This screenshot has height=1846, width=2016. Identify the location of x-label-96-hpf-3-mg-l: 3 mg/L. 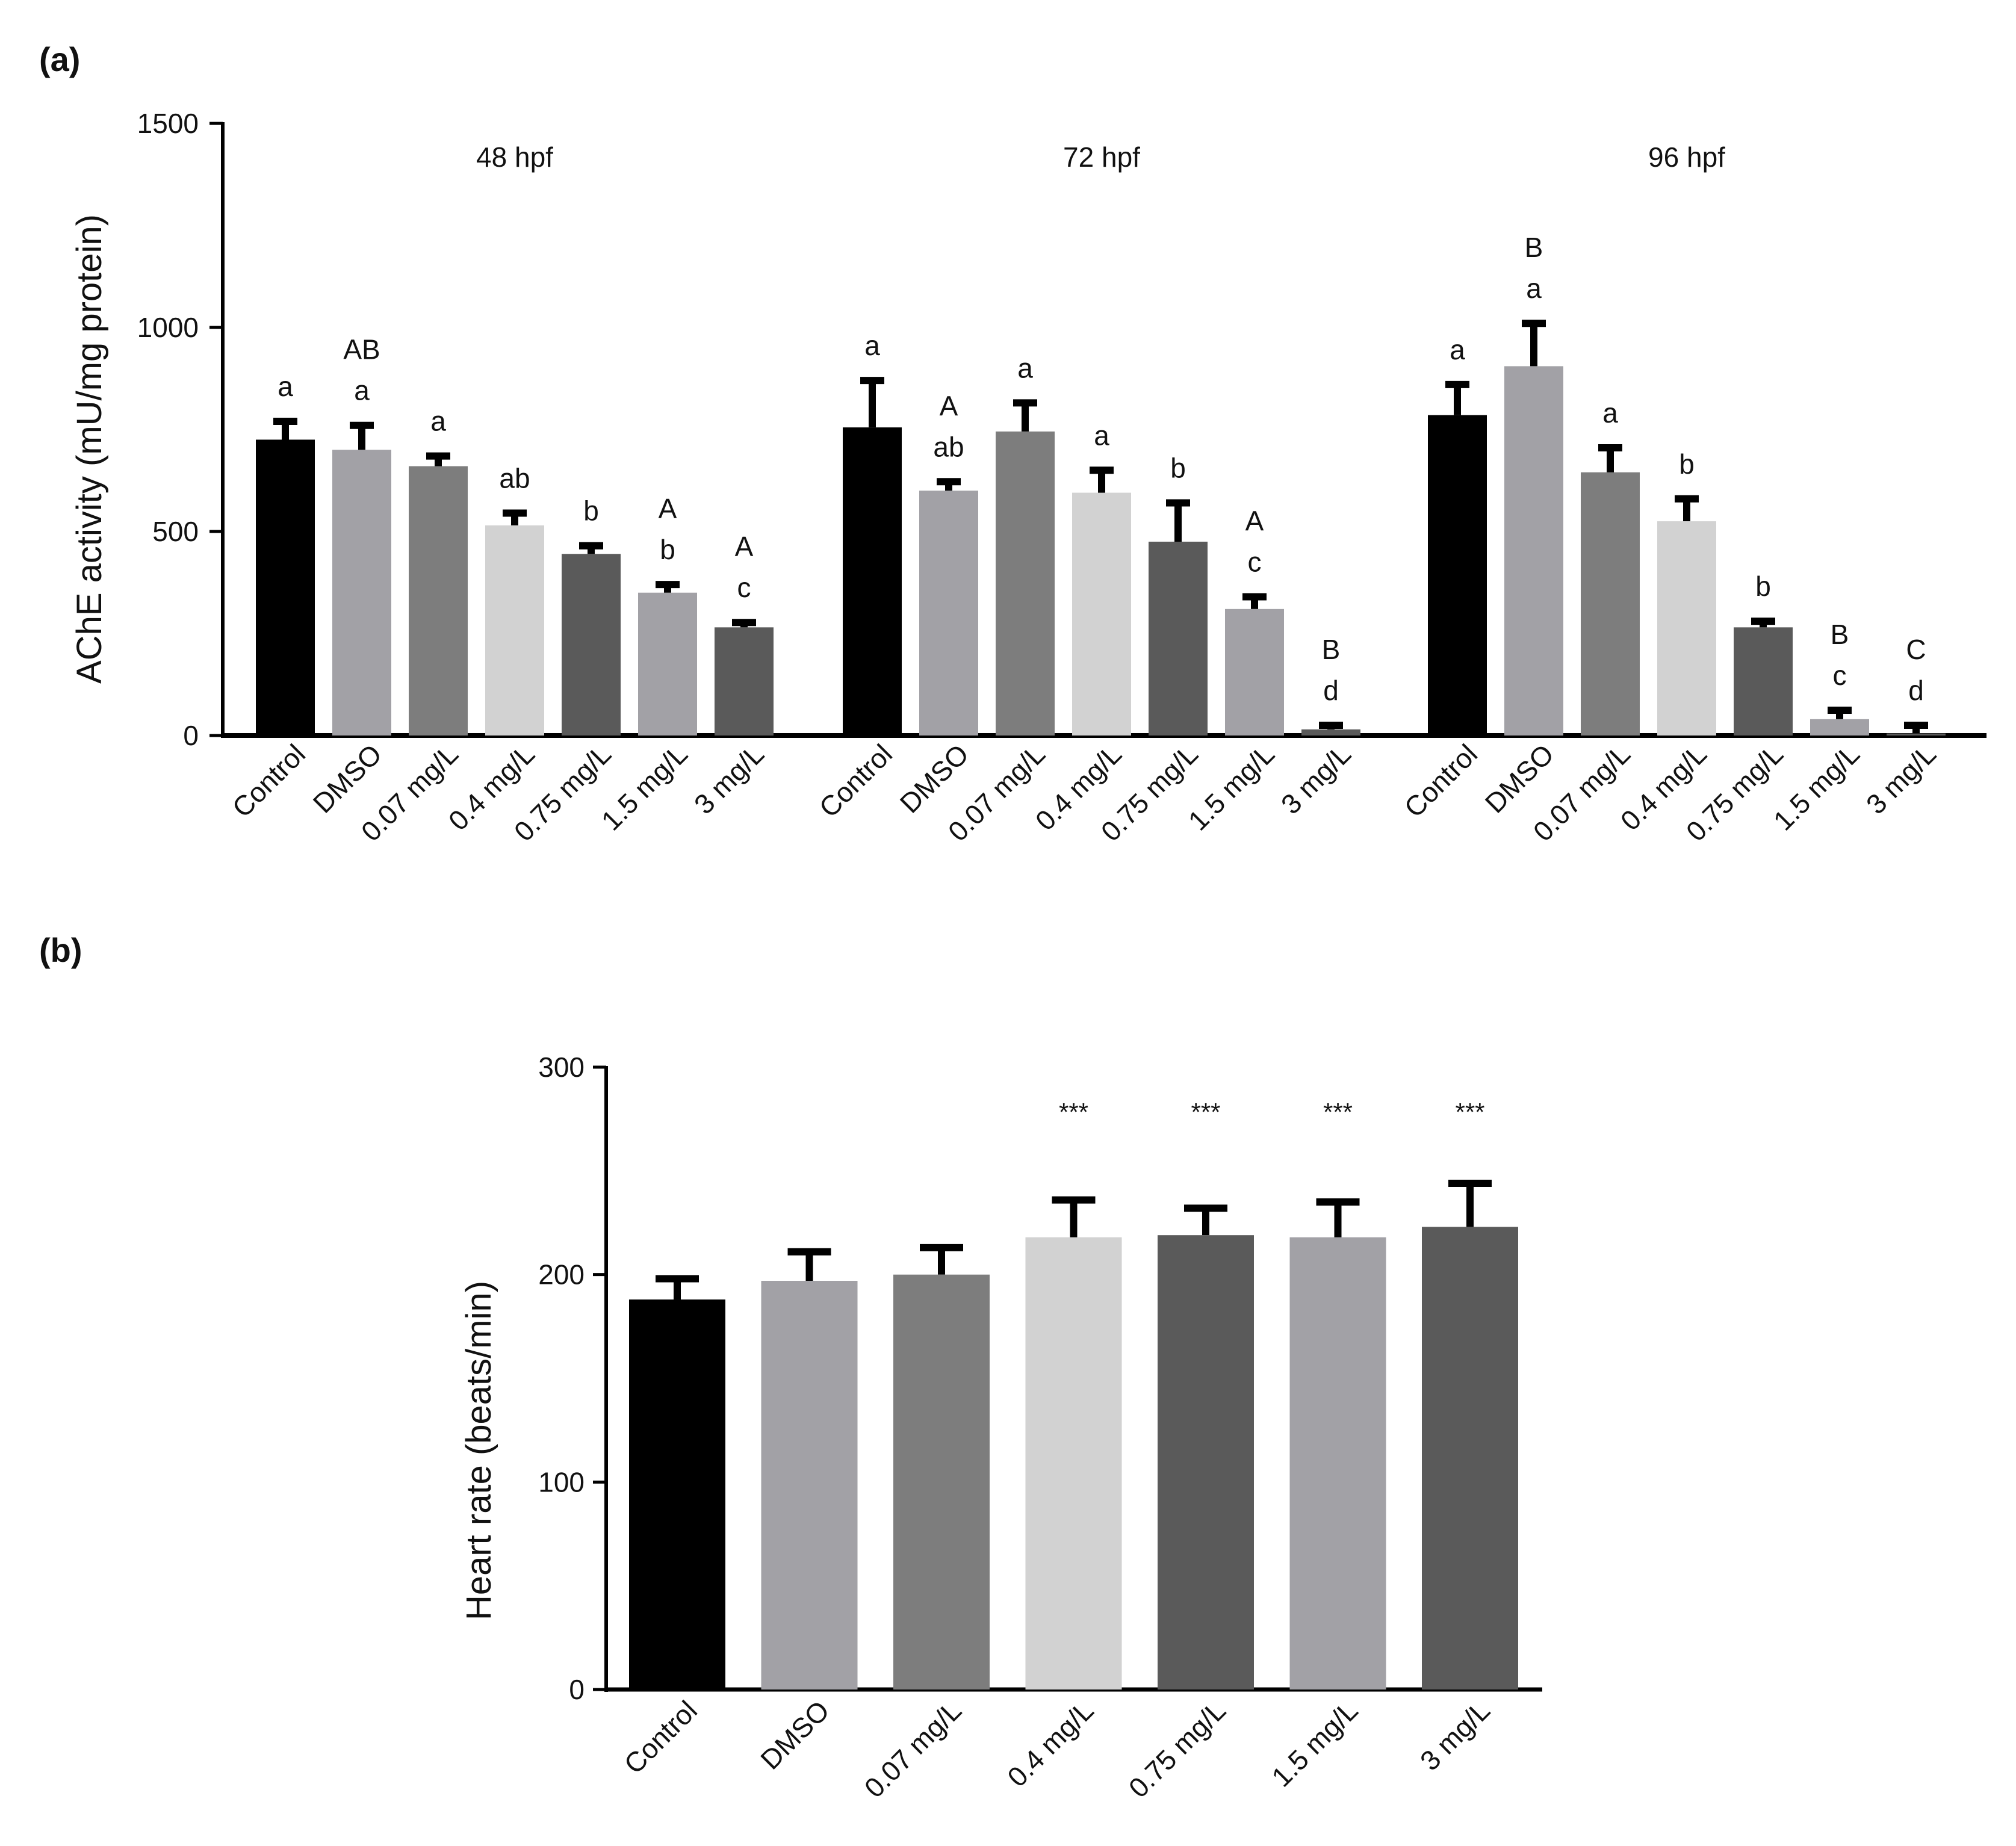
(1901, 779).